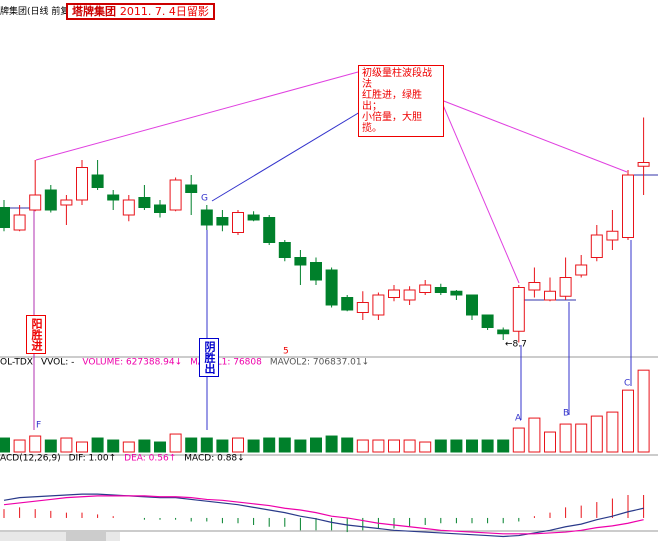 This screenshot has height=541, width=658. Describe the element at coordinates (516, 345) in the screenshot. I see `low-label: ←8.7` at that location.